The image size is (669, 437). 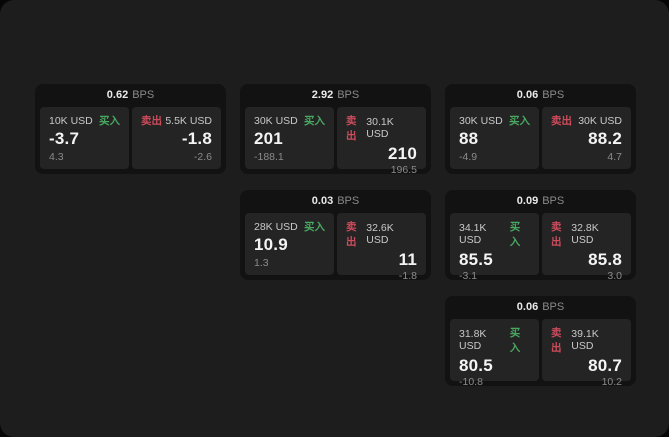 What do you see at coordinates (268, 138) in the screenshot?
I see `buy-price: 201` at bounding box center [268, 138].